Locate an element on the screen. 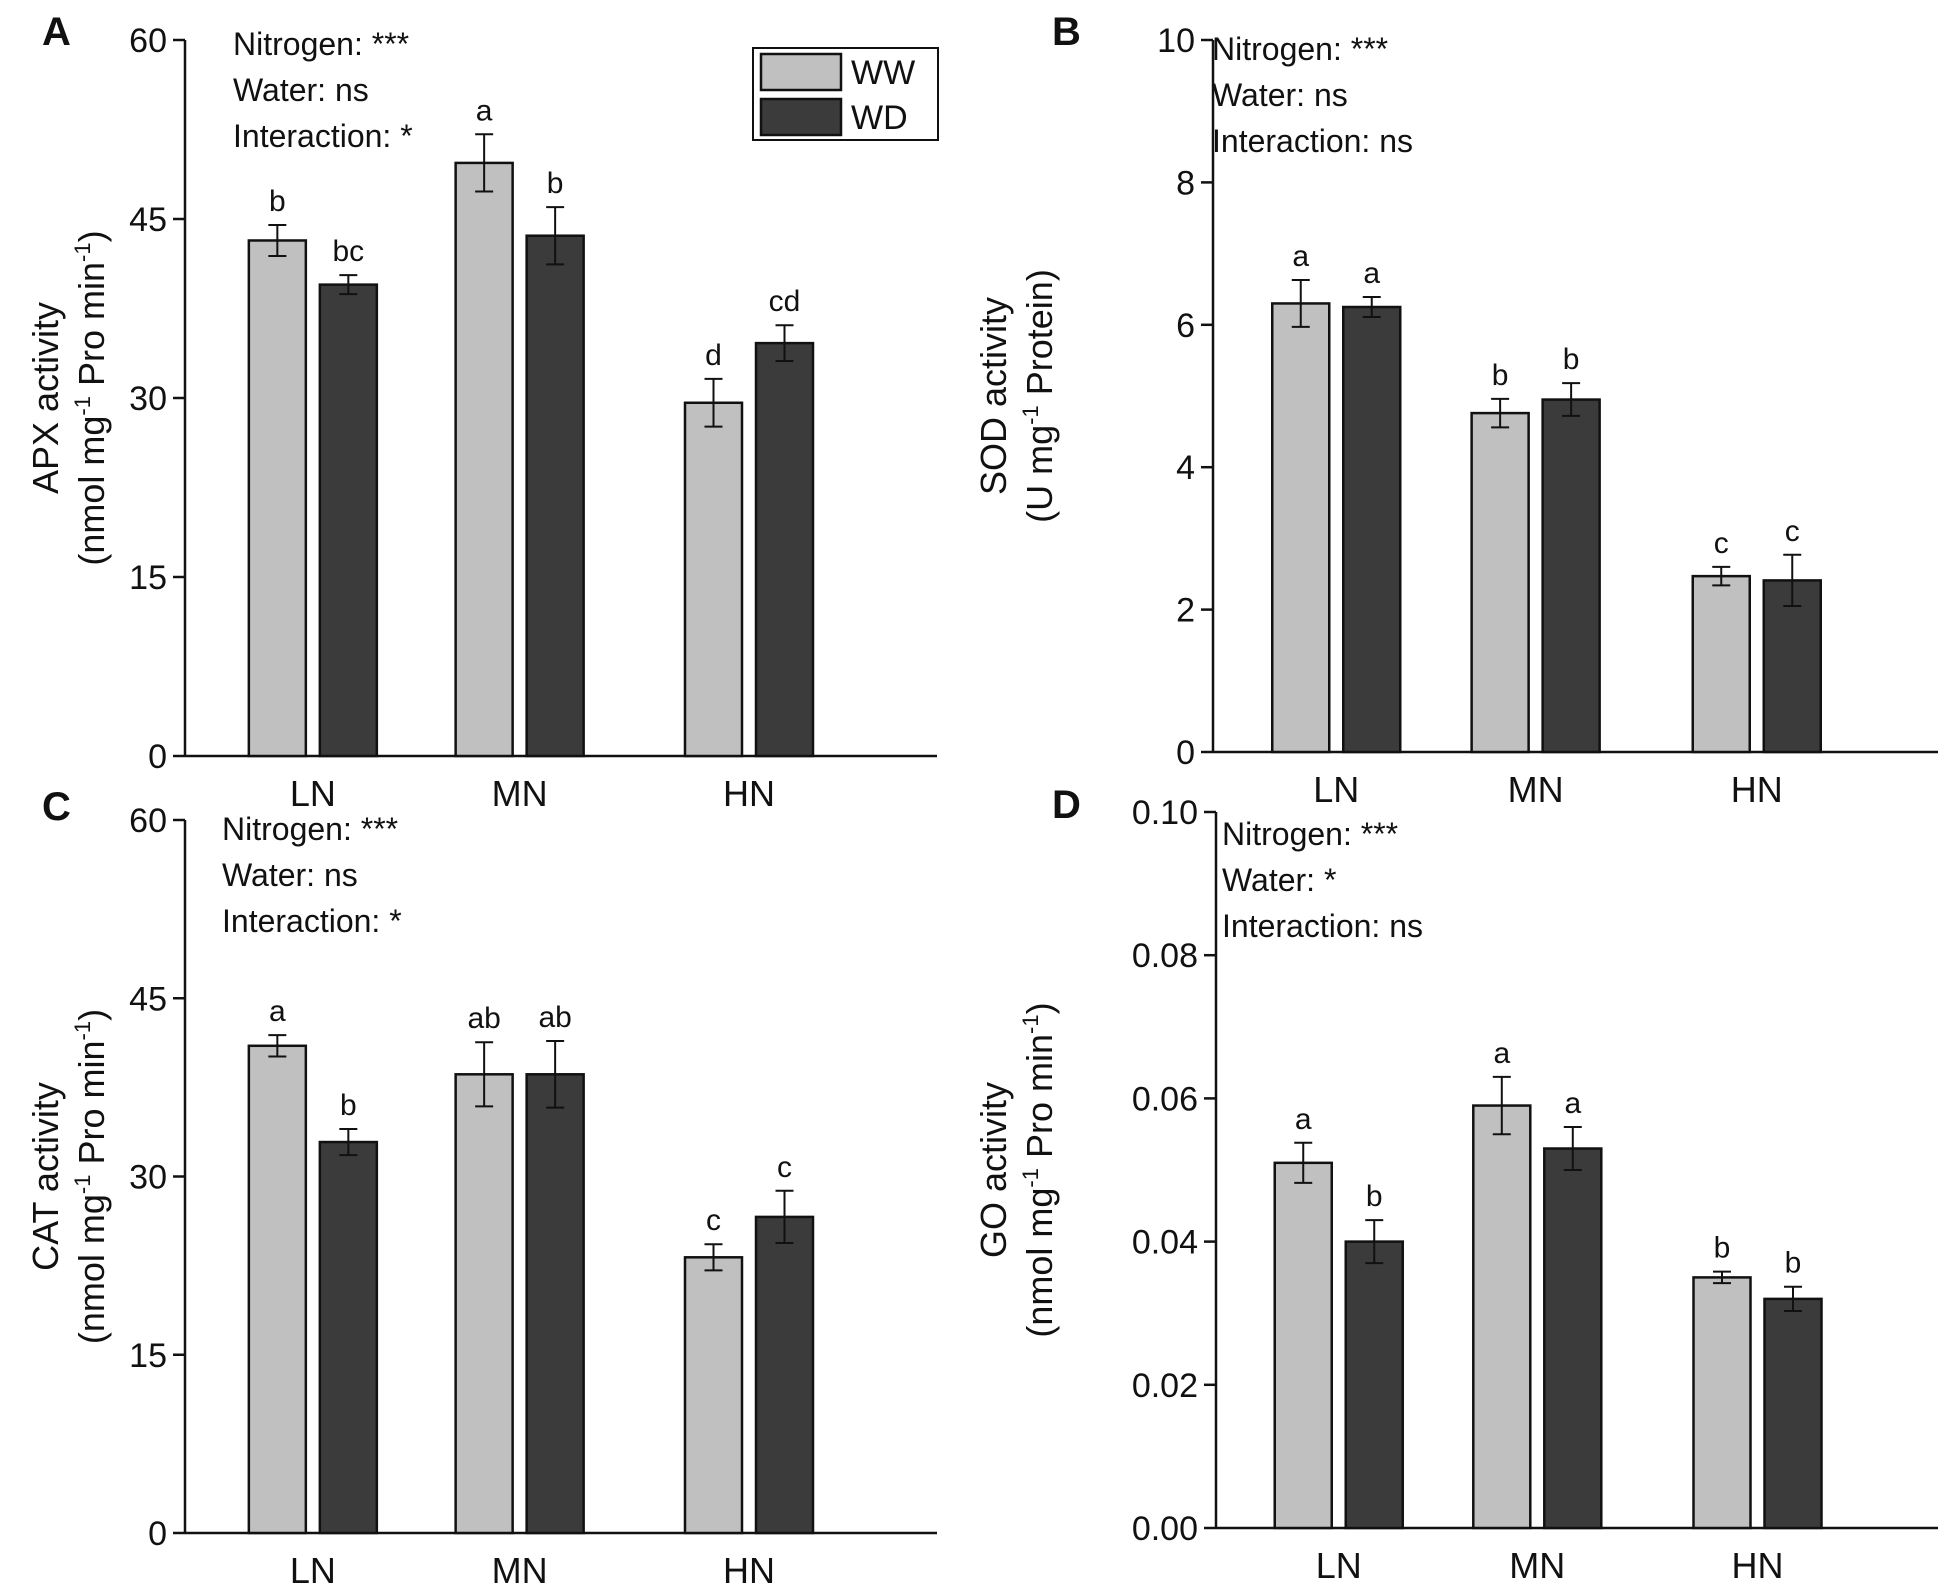  y-tick-label: 4 is located at coordinates (1185, 468).